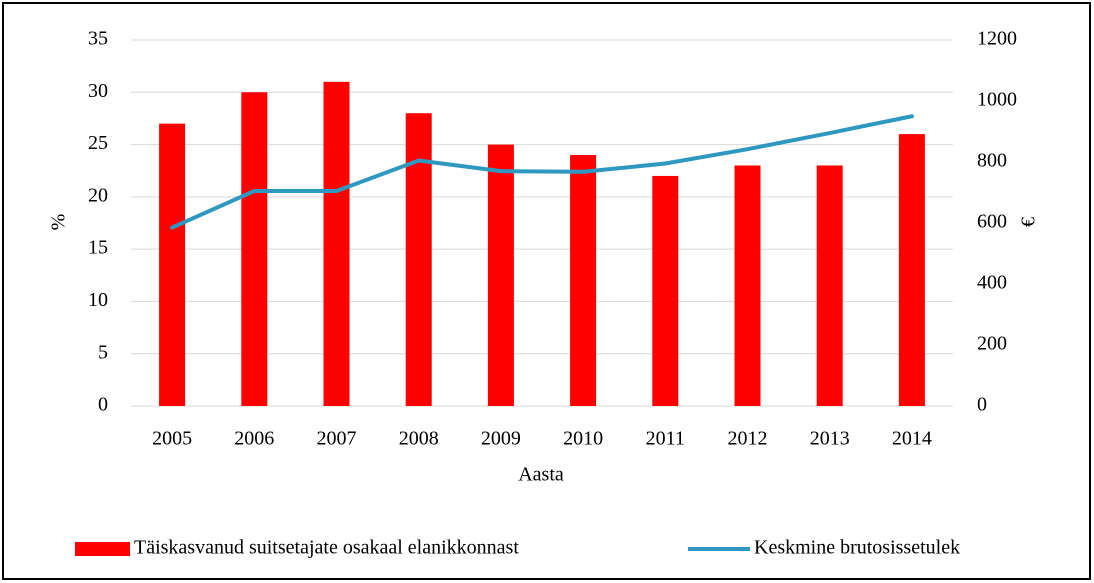 This screenshot has width=1094, height=583. I want to click on x-tick-label: 2009, so click(501, 439).